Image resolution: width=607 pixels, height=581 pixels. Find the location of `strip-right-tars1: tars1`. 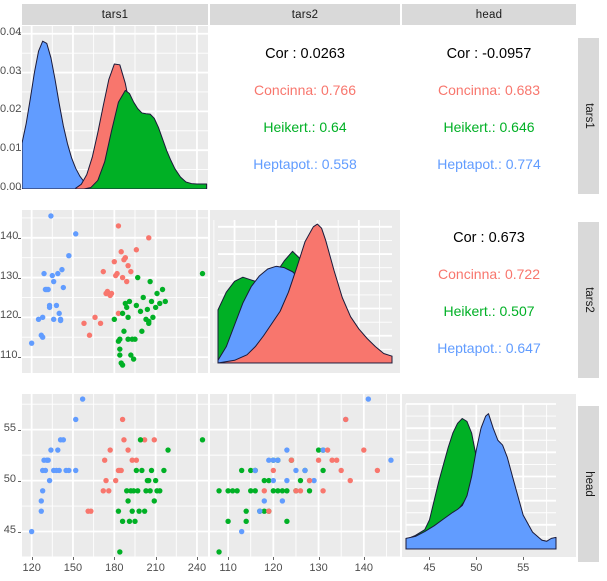

strip-right-tars1: tars1 is located at coordinates (588, 116).